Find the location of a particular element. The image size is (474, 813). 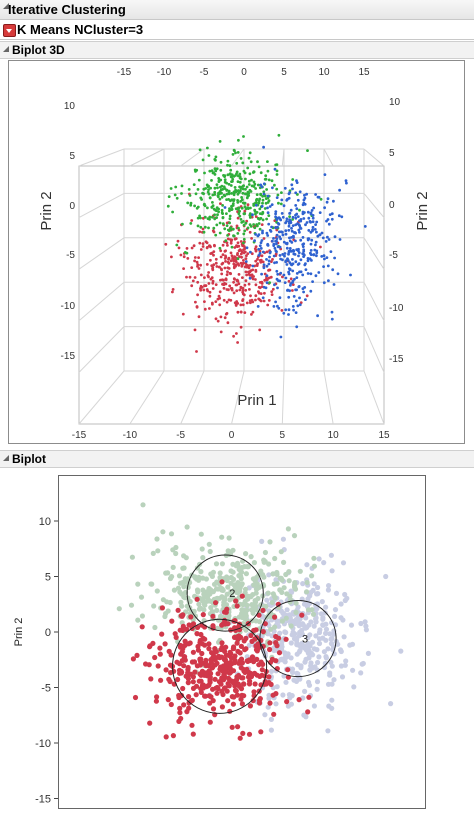

kmeans-header: K Means NCluster=3 is located at coordinates (237, 30).